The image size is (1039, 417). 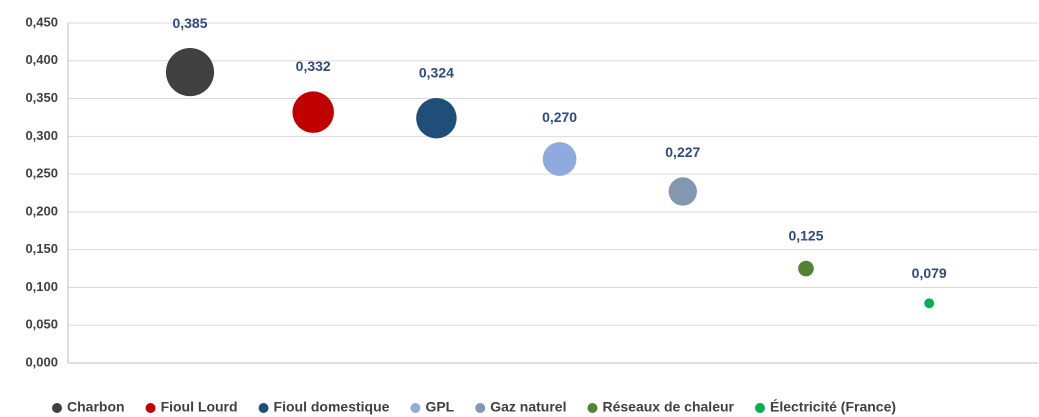 I want to click on y-tick-label: 0,350, so click(x=41, y=97).